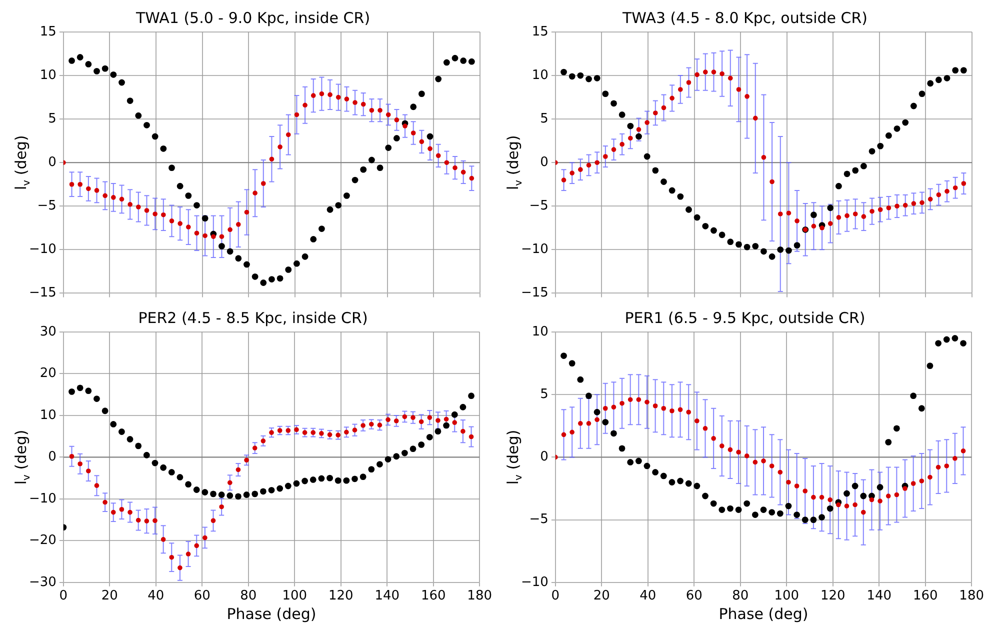 The width and height of the screenshot is (994, 635). What do you see at coordinates (971, 596) in the screenshot?
I see `x-tick-label: 180` at bounding box center [971, 596].